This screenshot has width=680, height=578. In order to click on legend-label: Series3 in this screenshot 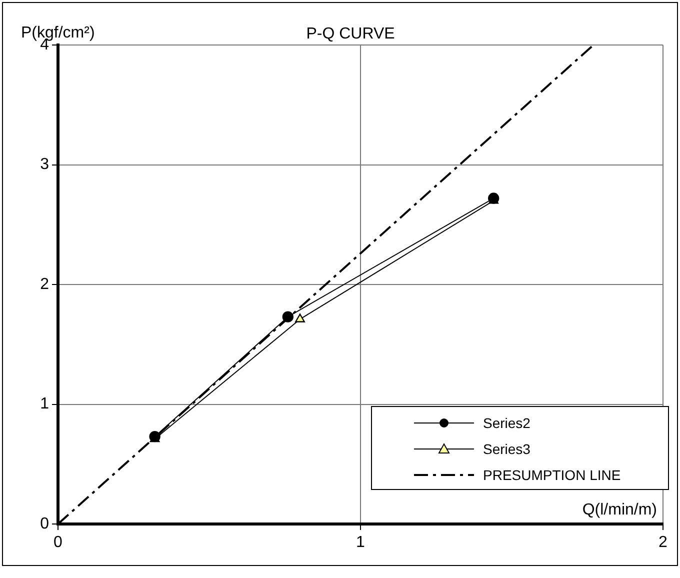, I will do `click(506, 449)`.